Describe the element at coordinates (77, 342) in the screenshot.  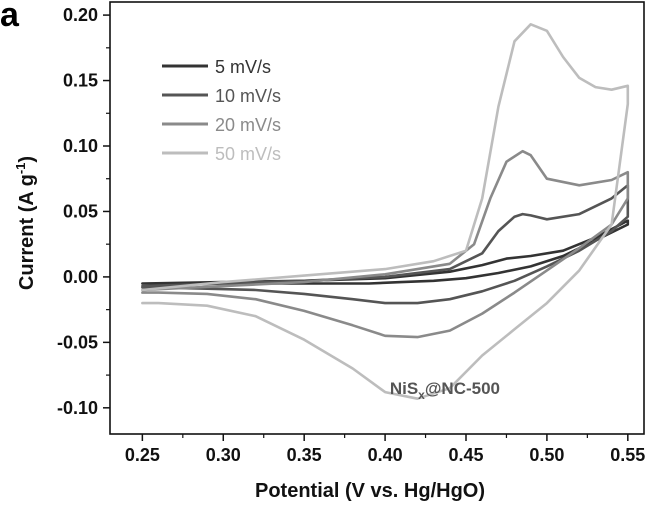
I see `y-tick-label: -0.05` at that location.